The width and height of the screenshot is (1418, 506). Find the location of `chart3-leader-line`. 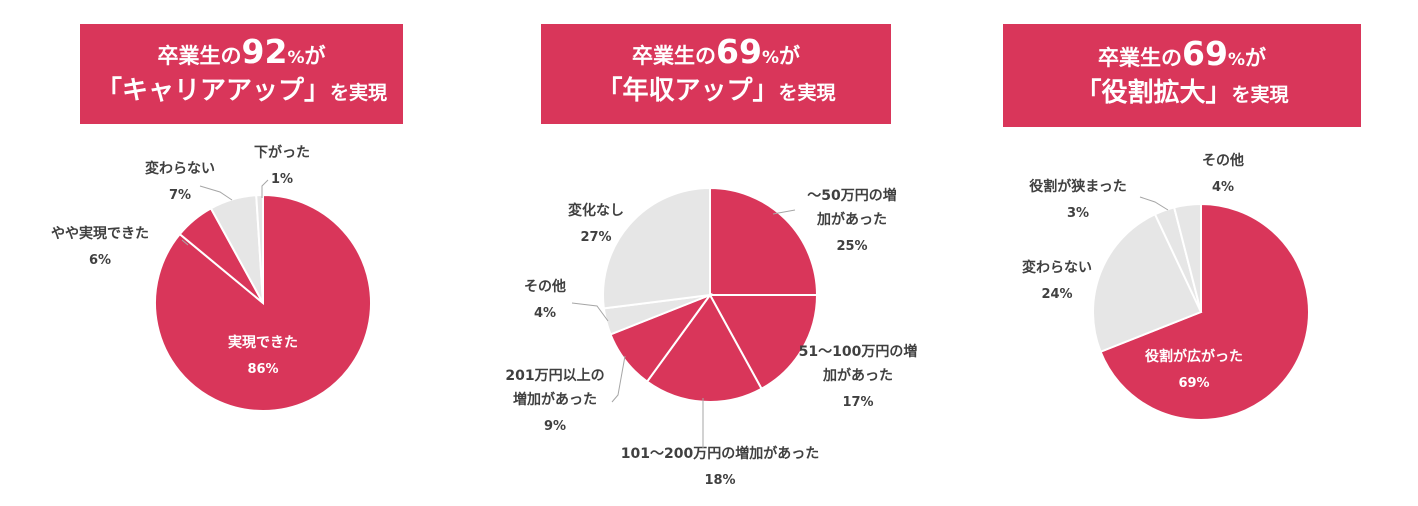

chart3-leader-line is located at coordinates (1154, 203).